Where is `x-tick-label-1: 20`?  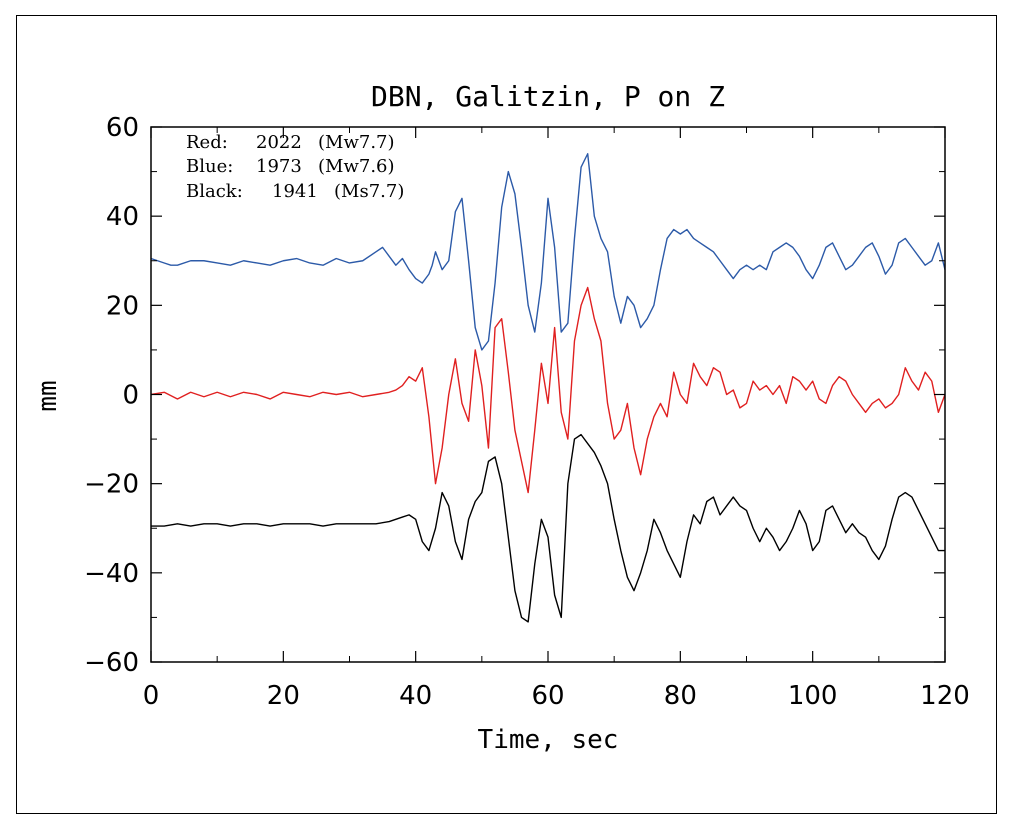
x-tick-label-1: 20 is located at coordinates (283, 696).